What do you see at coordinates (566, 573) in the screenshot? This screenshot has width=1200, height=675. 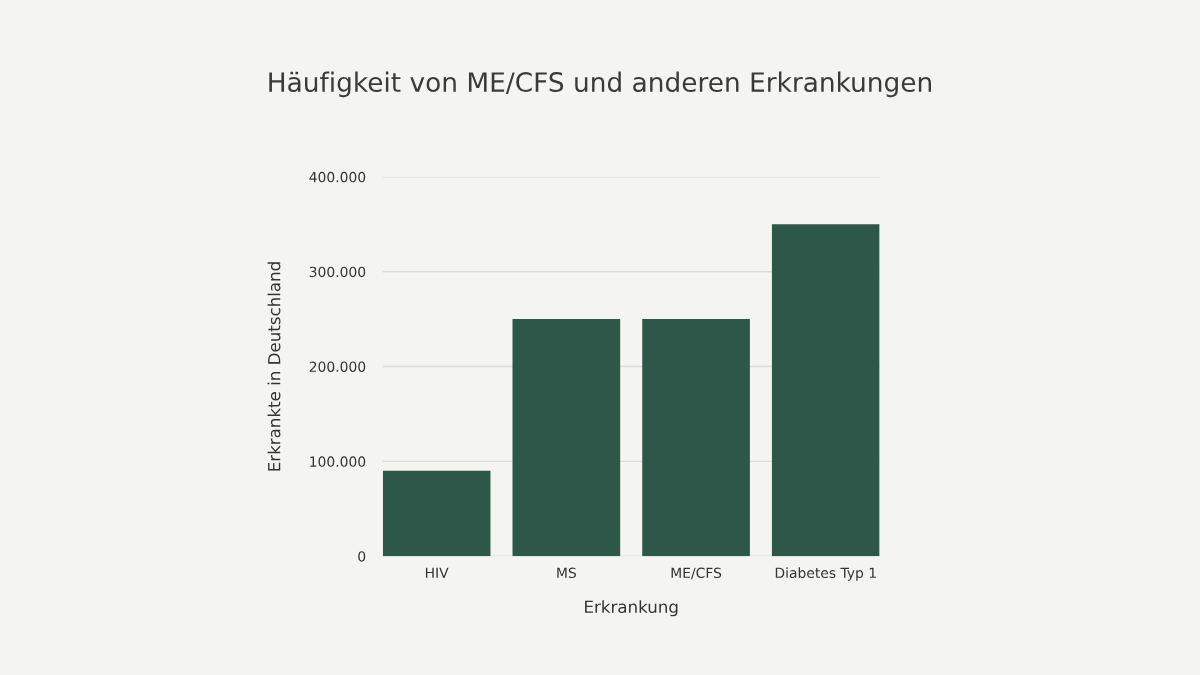 I see `x-tick-label: MS` at bounding box center [566, 573].